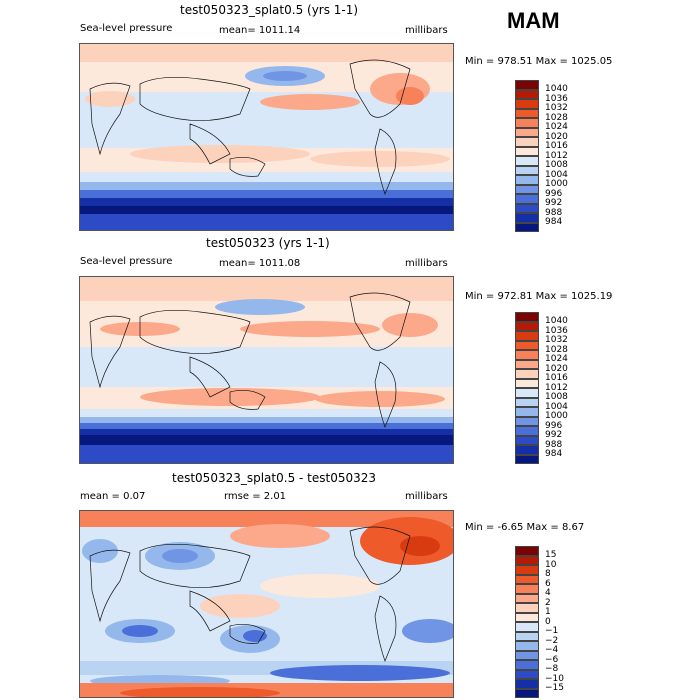 The height and width of the screenshot is (700, 700). Describe the element at coordinates (554, 454) in the screenshot. I see `colorbar-label: 984` at that location.